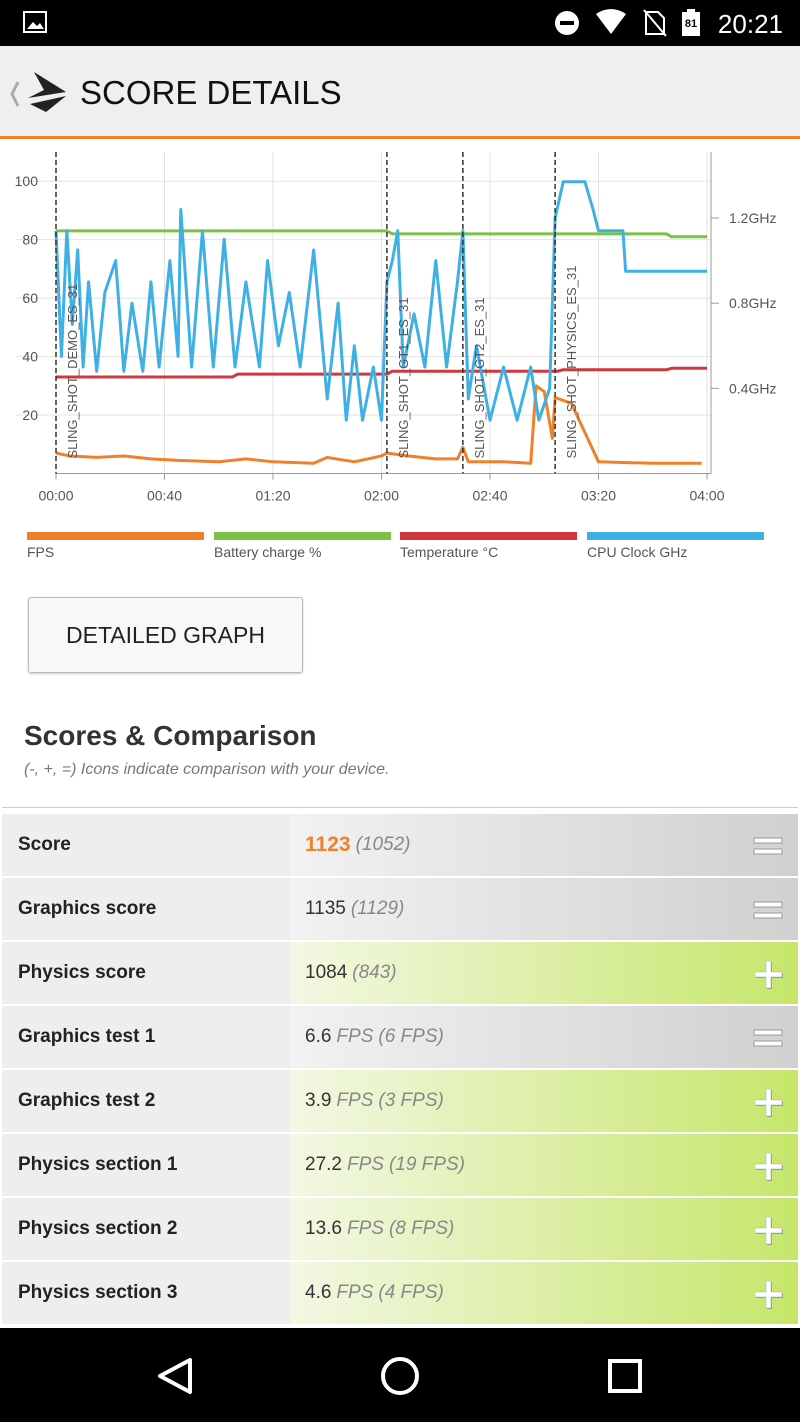 The width and height of the screenshot is (800, 1427). I want to click on score-row: Graphics test 1 6.6 FPS (6 FPS), so click(400, 1037).